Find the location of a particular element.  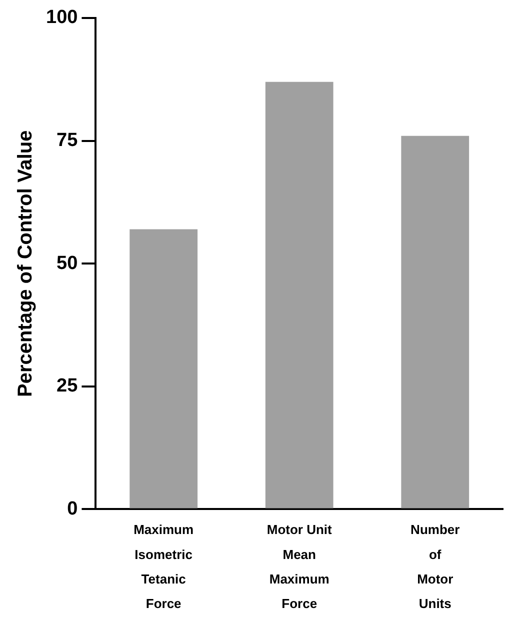

y-tick-label: 0 is located at coordinates (72, 509).